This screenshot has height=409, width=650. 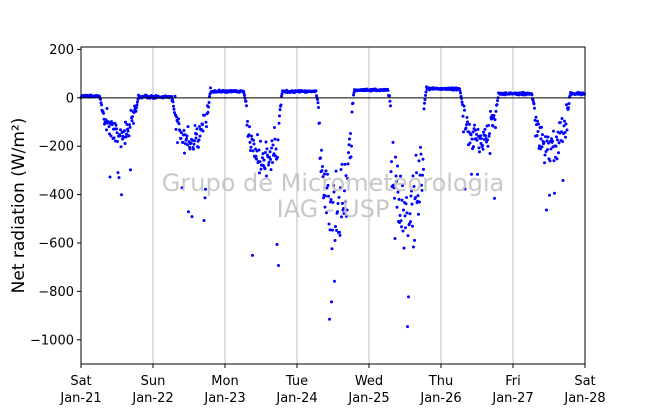 What do you see at coordinates (333, 209) in the screenshot?
I see `watermark-text: IAG - USP` at bounding box center [333, 209].